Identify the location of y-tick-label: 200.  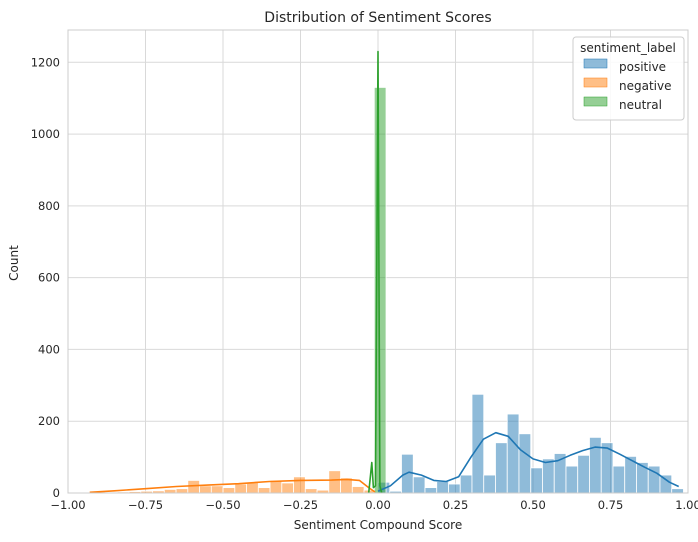
(49, 421).